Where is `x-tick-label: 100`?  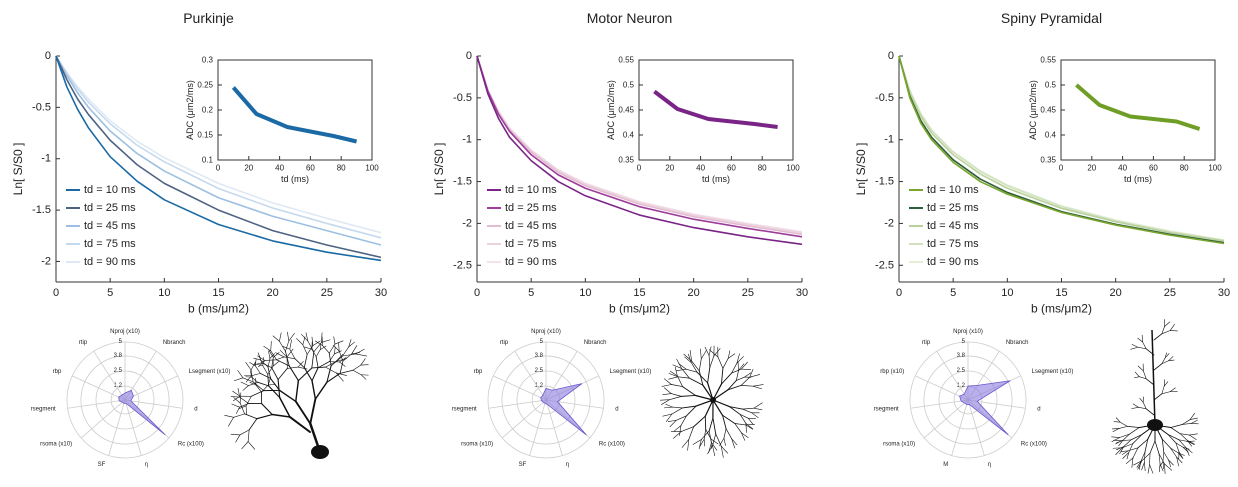 x-tick-label: 100 is located at coordinates (1215, 168).